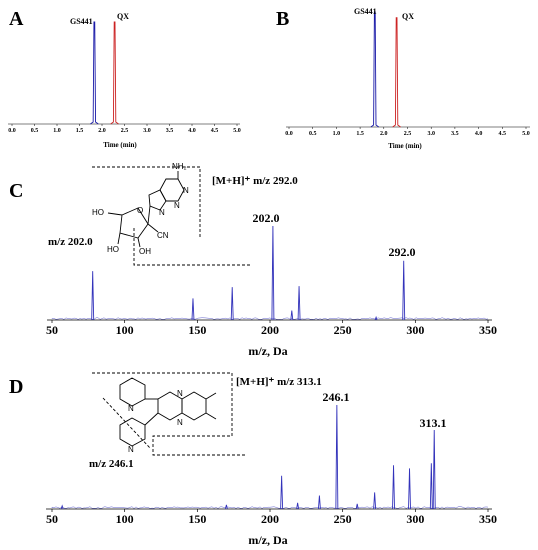  What do you see at coordinates (266, 218) in the screenshot?
I see `peak-label-202: 202.0` at bounding box center [266, 218].